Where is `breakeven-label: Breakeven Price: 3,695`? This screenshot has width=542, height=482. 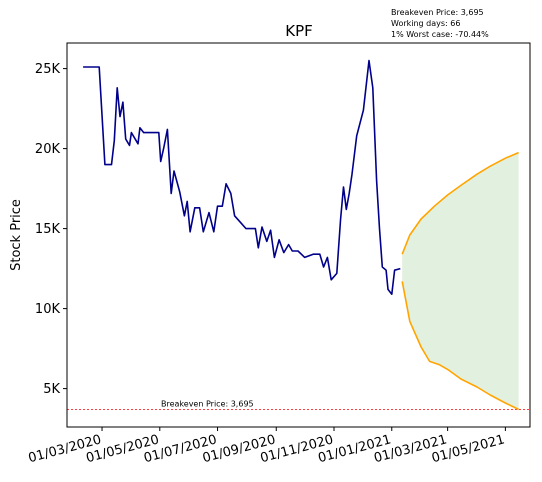
breakeven-label: Breakeven Price: 3,695 is located at coordinates (207, 403).